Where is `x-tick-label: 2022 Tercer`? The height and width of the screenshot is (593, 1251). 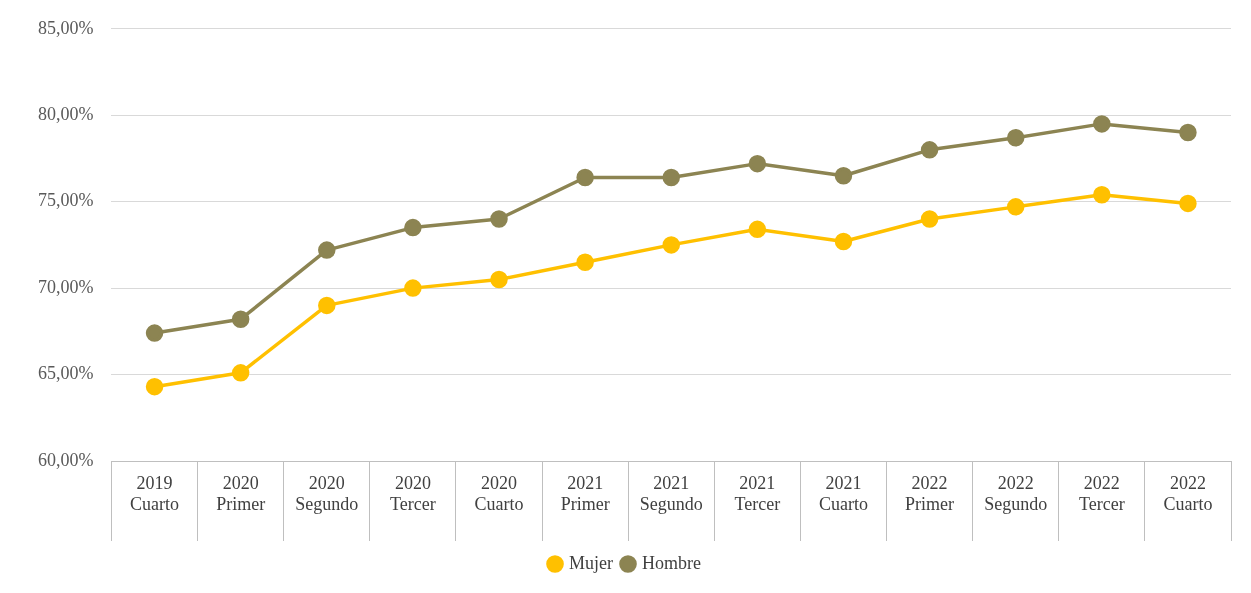 x-tick-label: 2022 Tercer is located at coordinates (1101, 493).